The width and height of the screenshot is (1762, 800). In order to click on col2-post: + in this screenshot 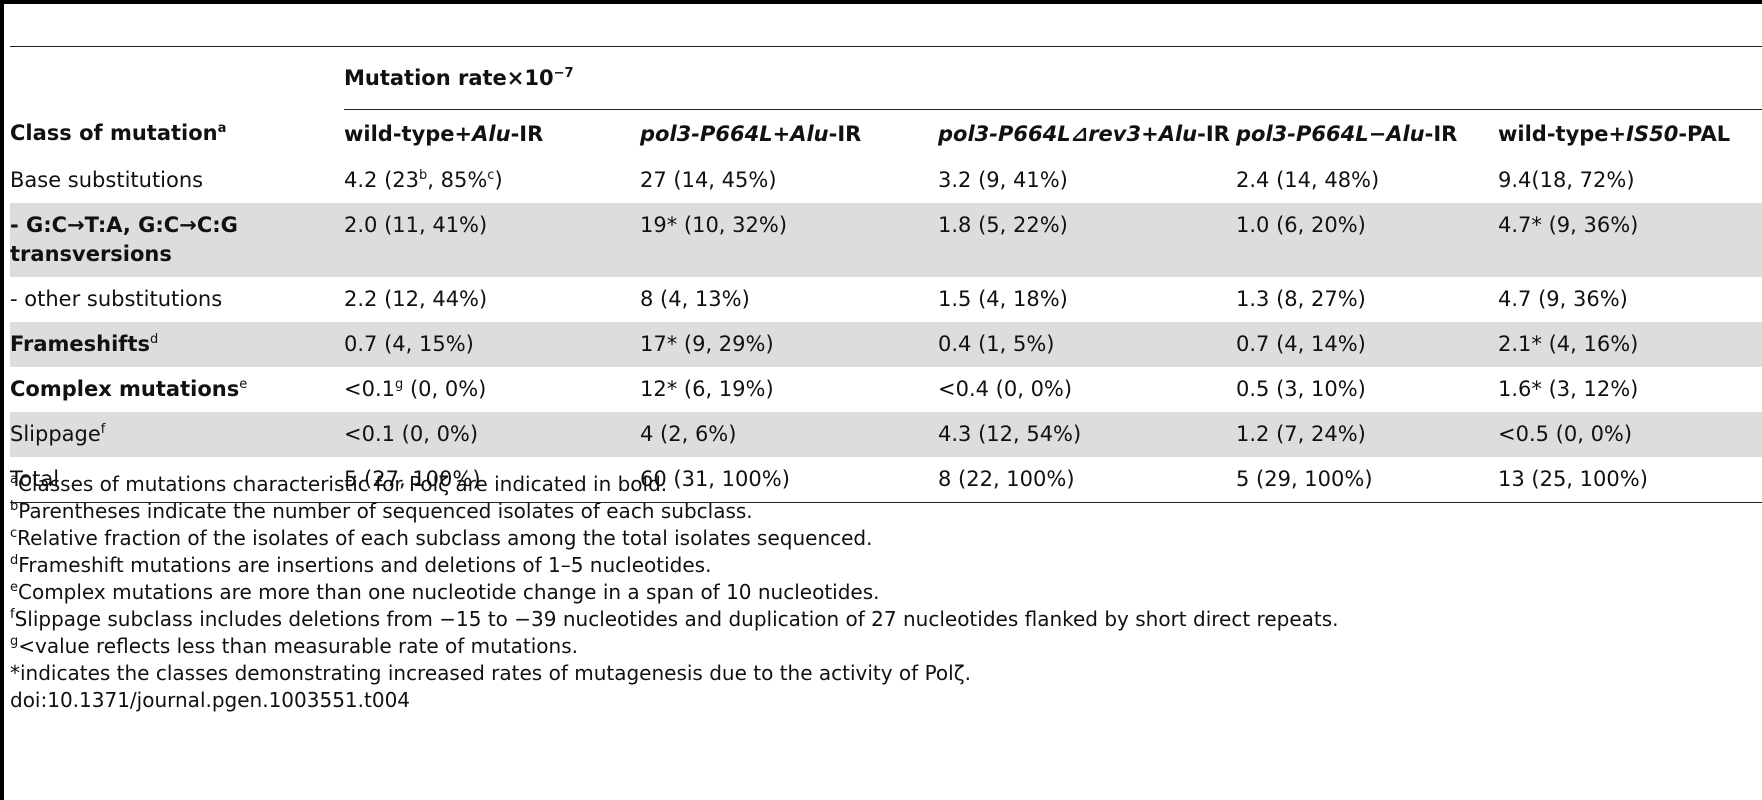, I will do `click(781, 133)`.